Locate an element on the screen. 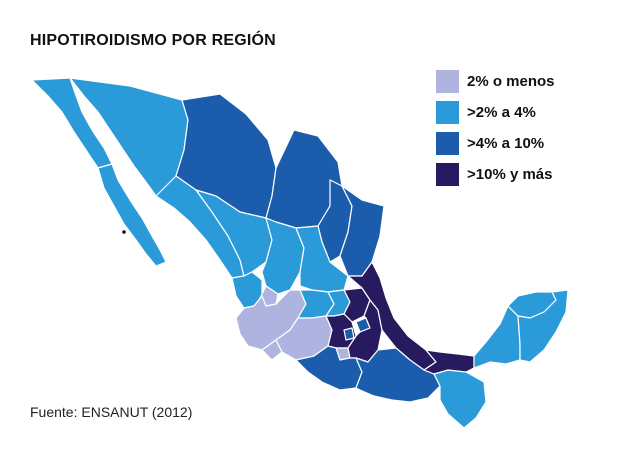 This screenshot has width=618, height=459. legend-item-level1: 2% o menos is located at coordinates (495, 81).